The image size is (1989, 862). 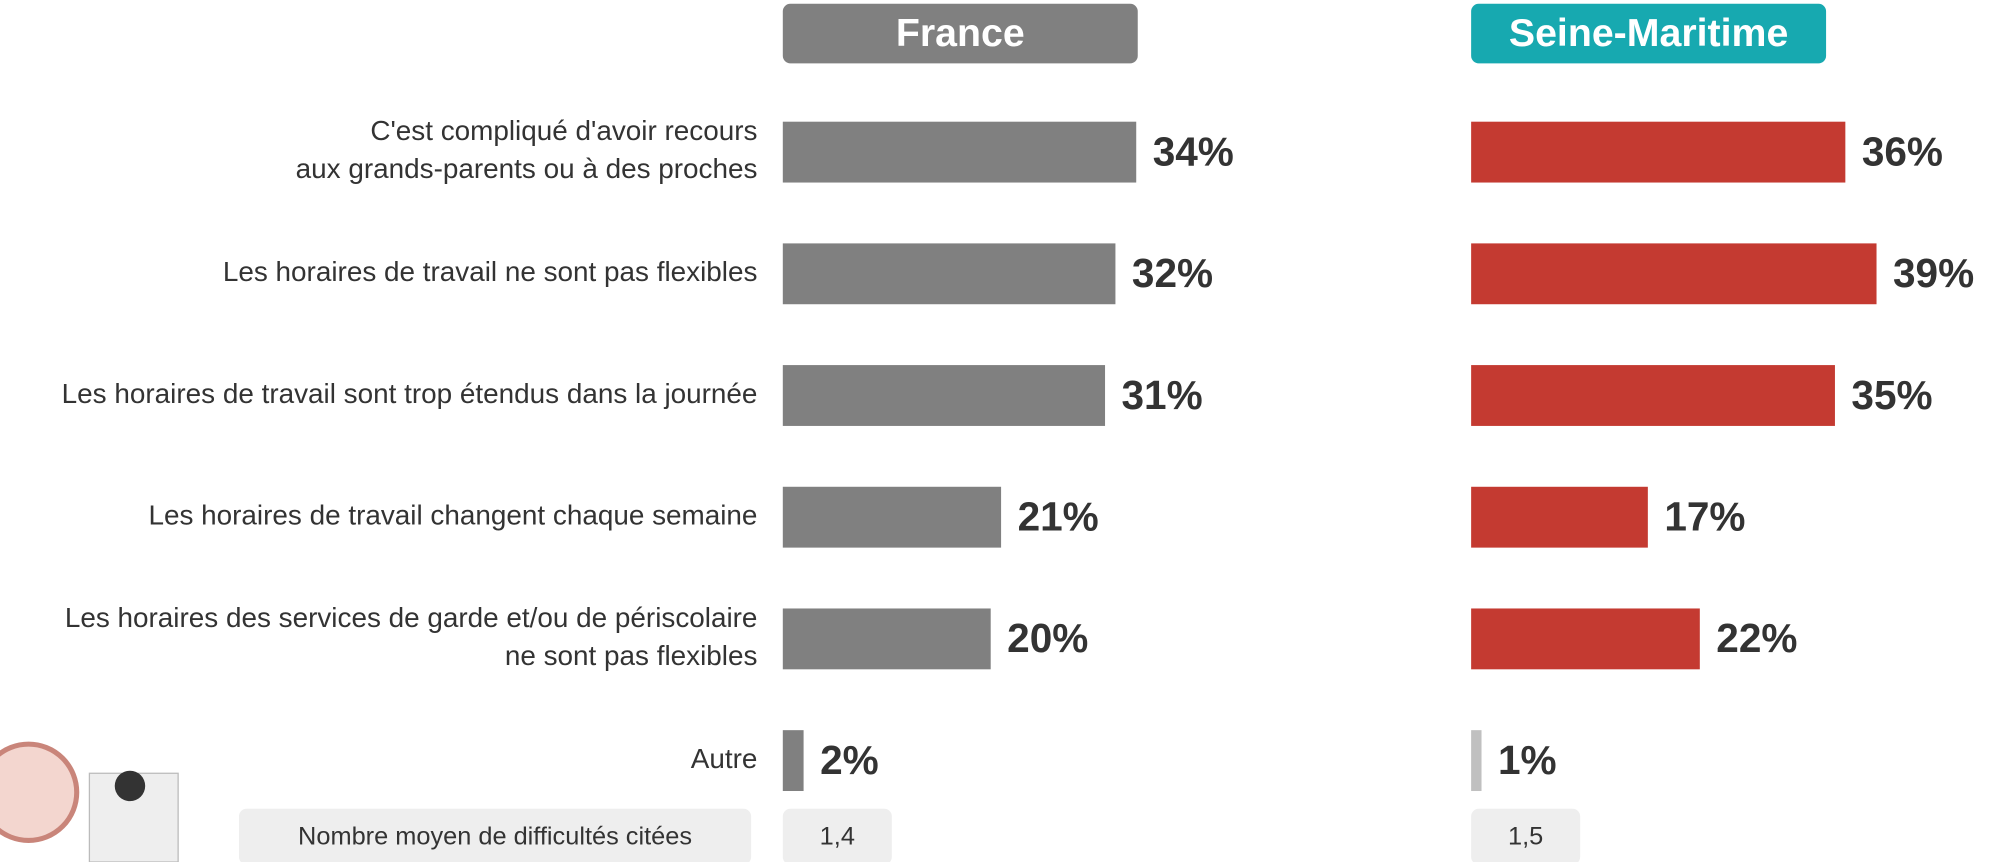 I want to click on value-label: 35%, so click(x=1891, y=395).